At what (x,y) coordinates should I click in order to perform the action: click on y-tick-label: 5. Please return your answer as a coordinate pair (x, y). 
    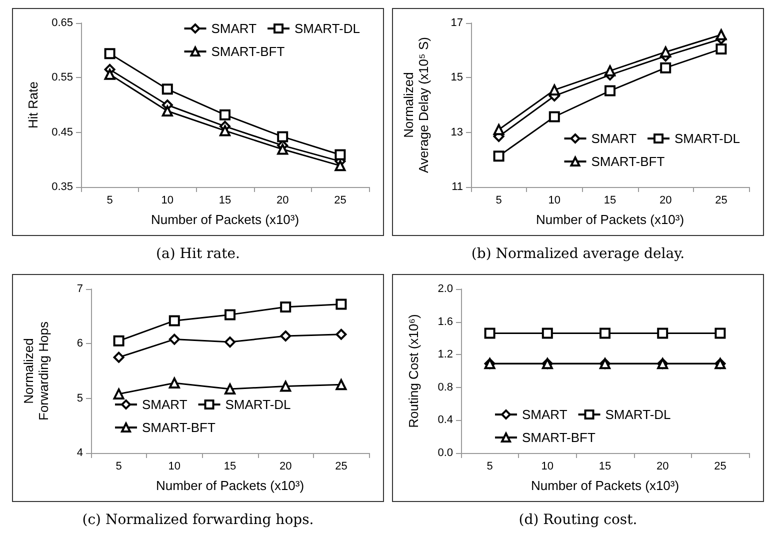
    Looking at the image, I should click on (79, 398).